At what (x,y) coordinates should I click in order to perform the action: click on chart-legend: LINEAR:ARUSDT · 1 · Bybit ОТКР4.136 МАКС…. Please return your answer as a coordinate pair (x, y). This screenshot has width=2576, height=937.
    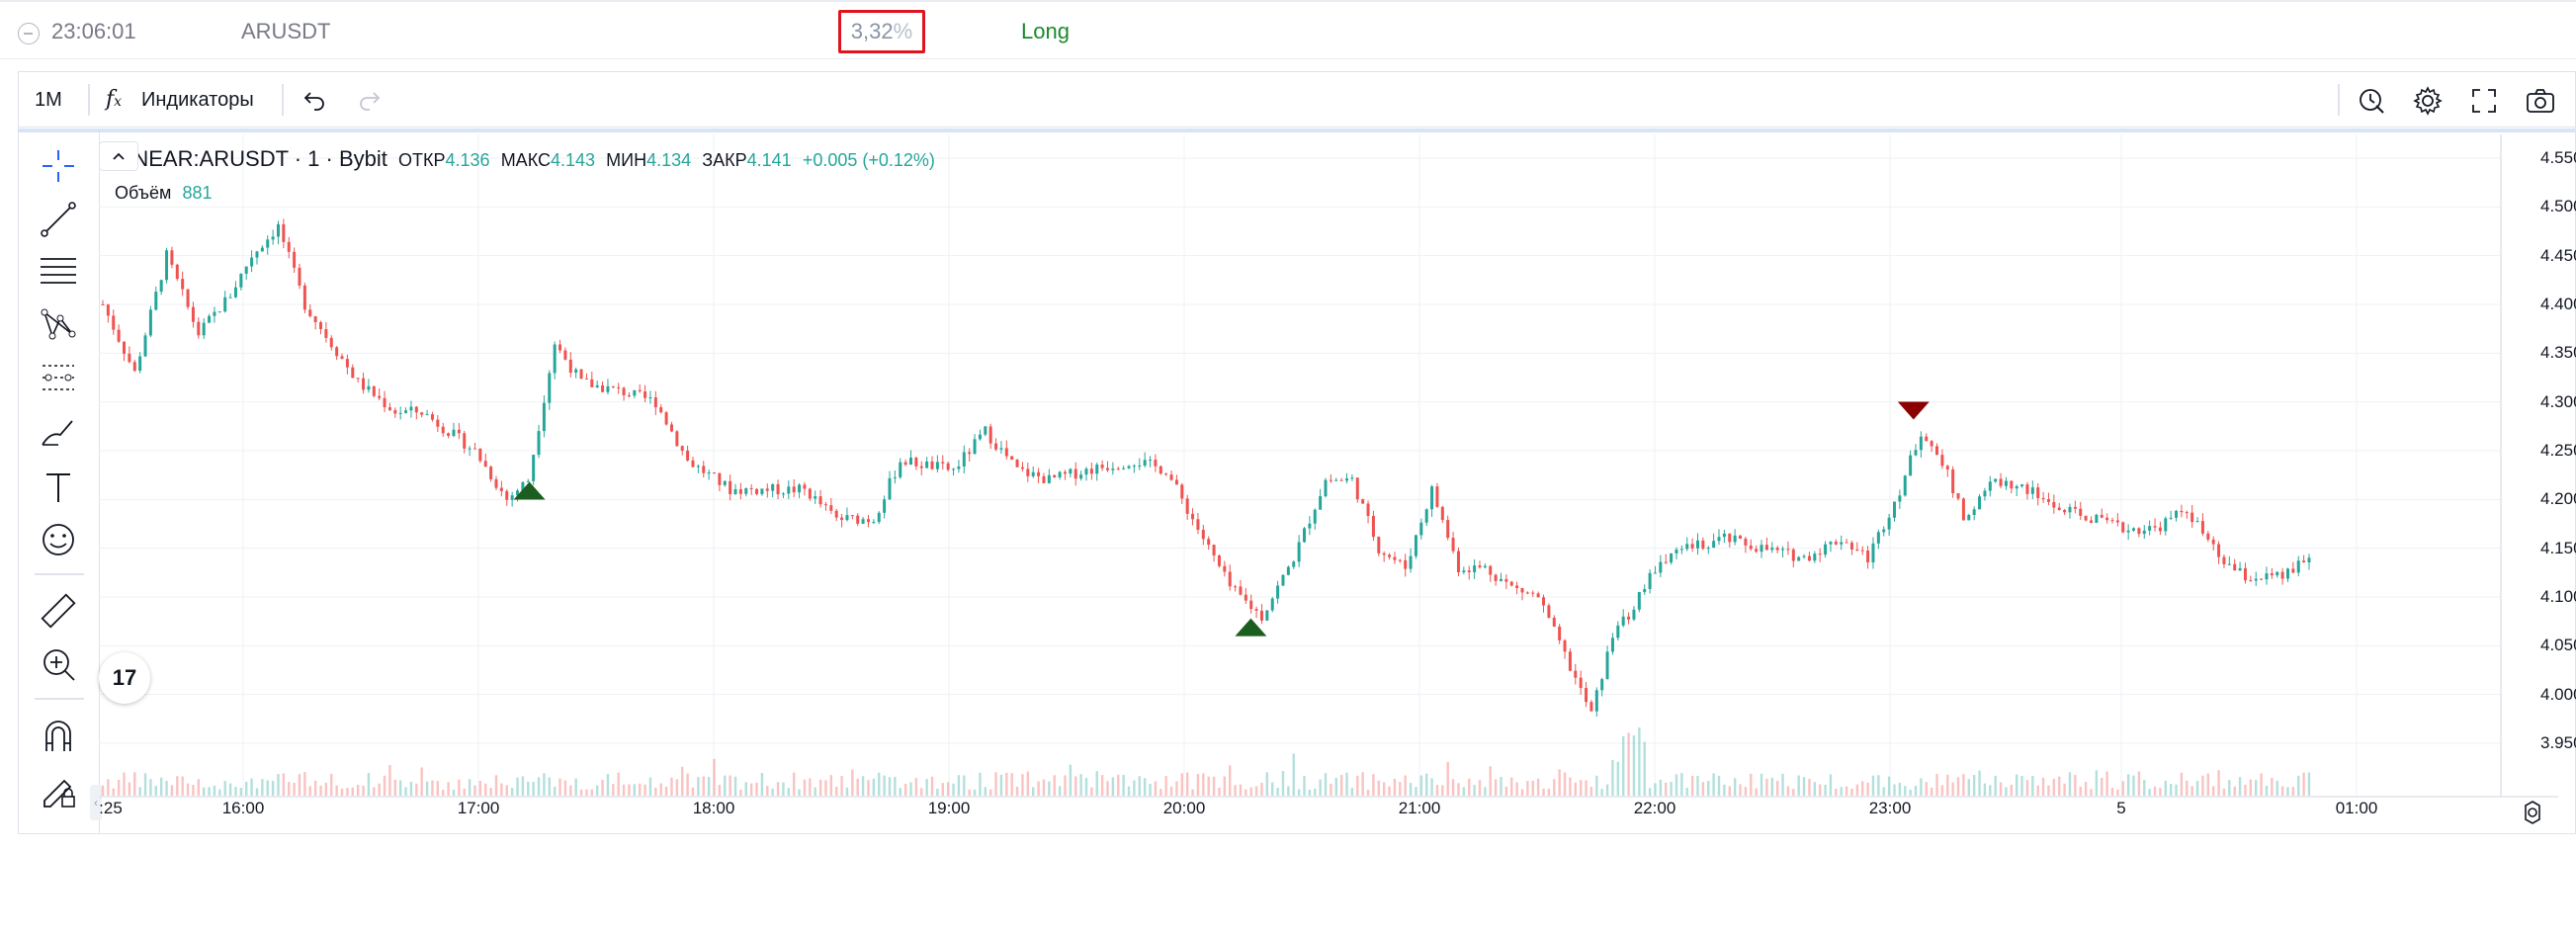
    Looking at the image, I should click on (525, 159).